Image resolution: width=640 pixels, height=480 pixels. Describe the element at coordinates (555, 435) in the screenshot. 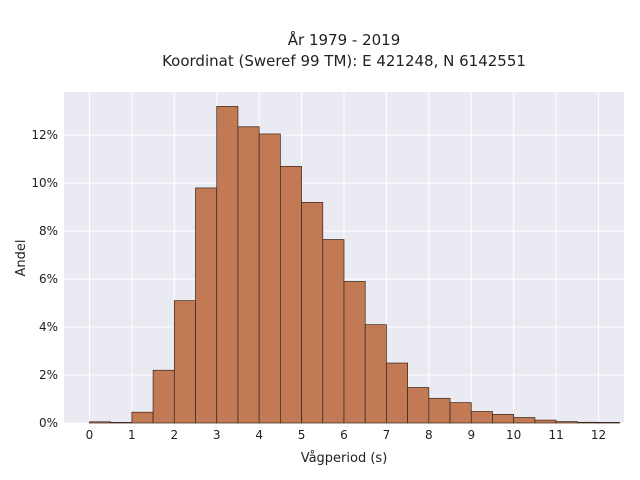

I see `x-tick-label: 11` at that location.